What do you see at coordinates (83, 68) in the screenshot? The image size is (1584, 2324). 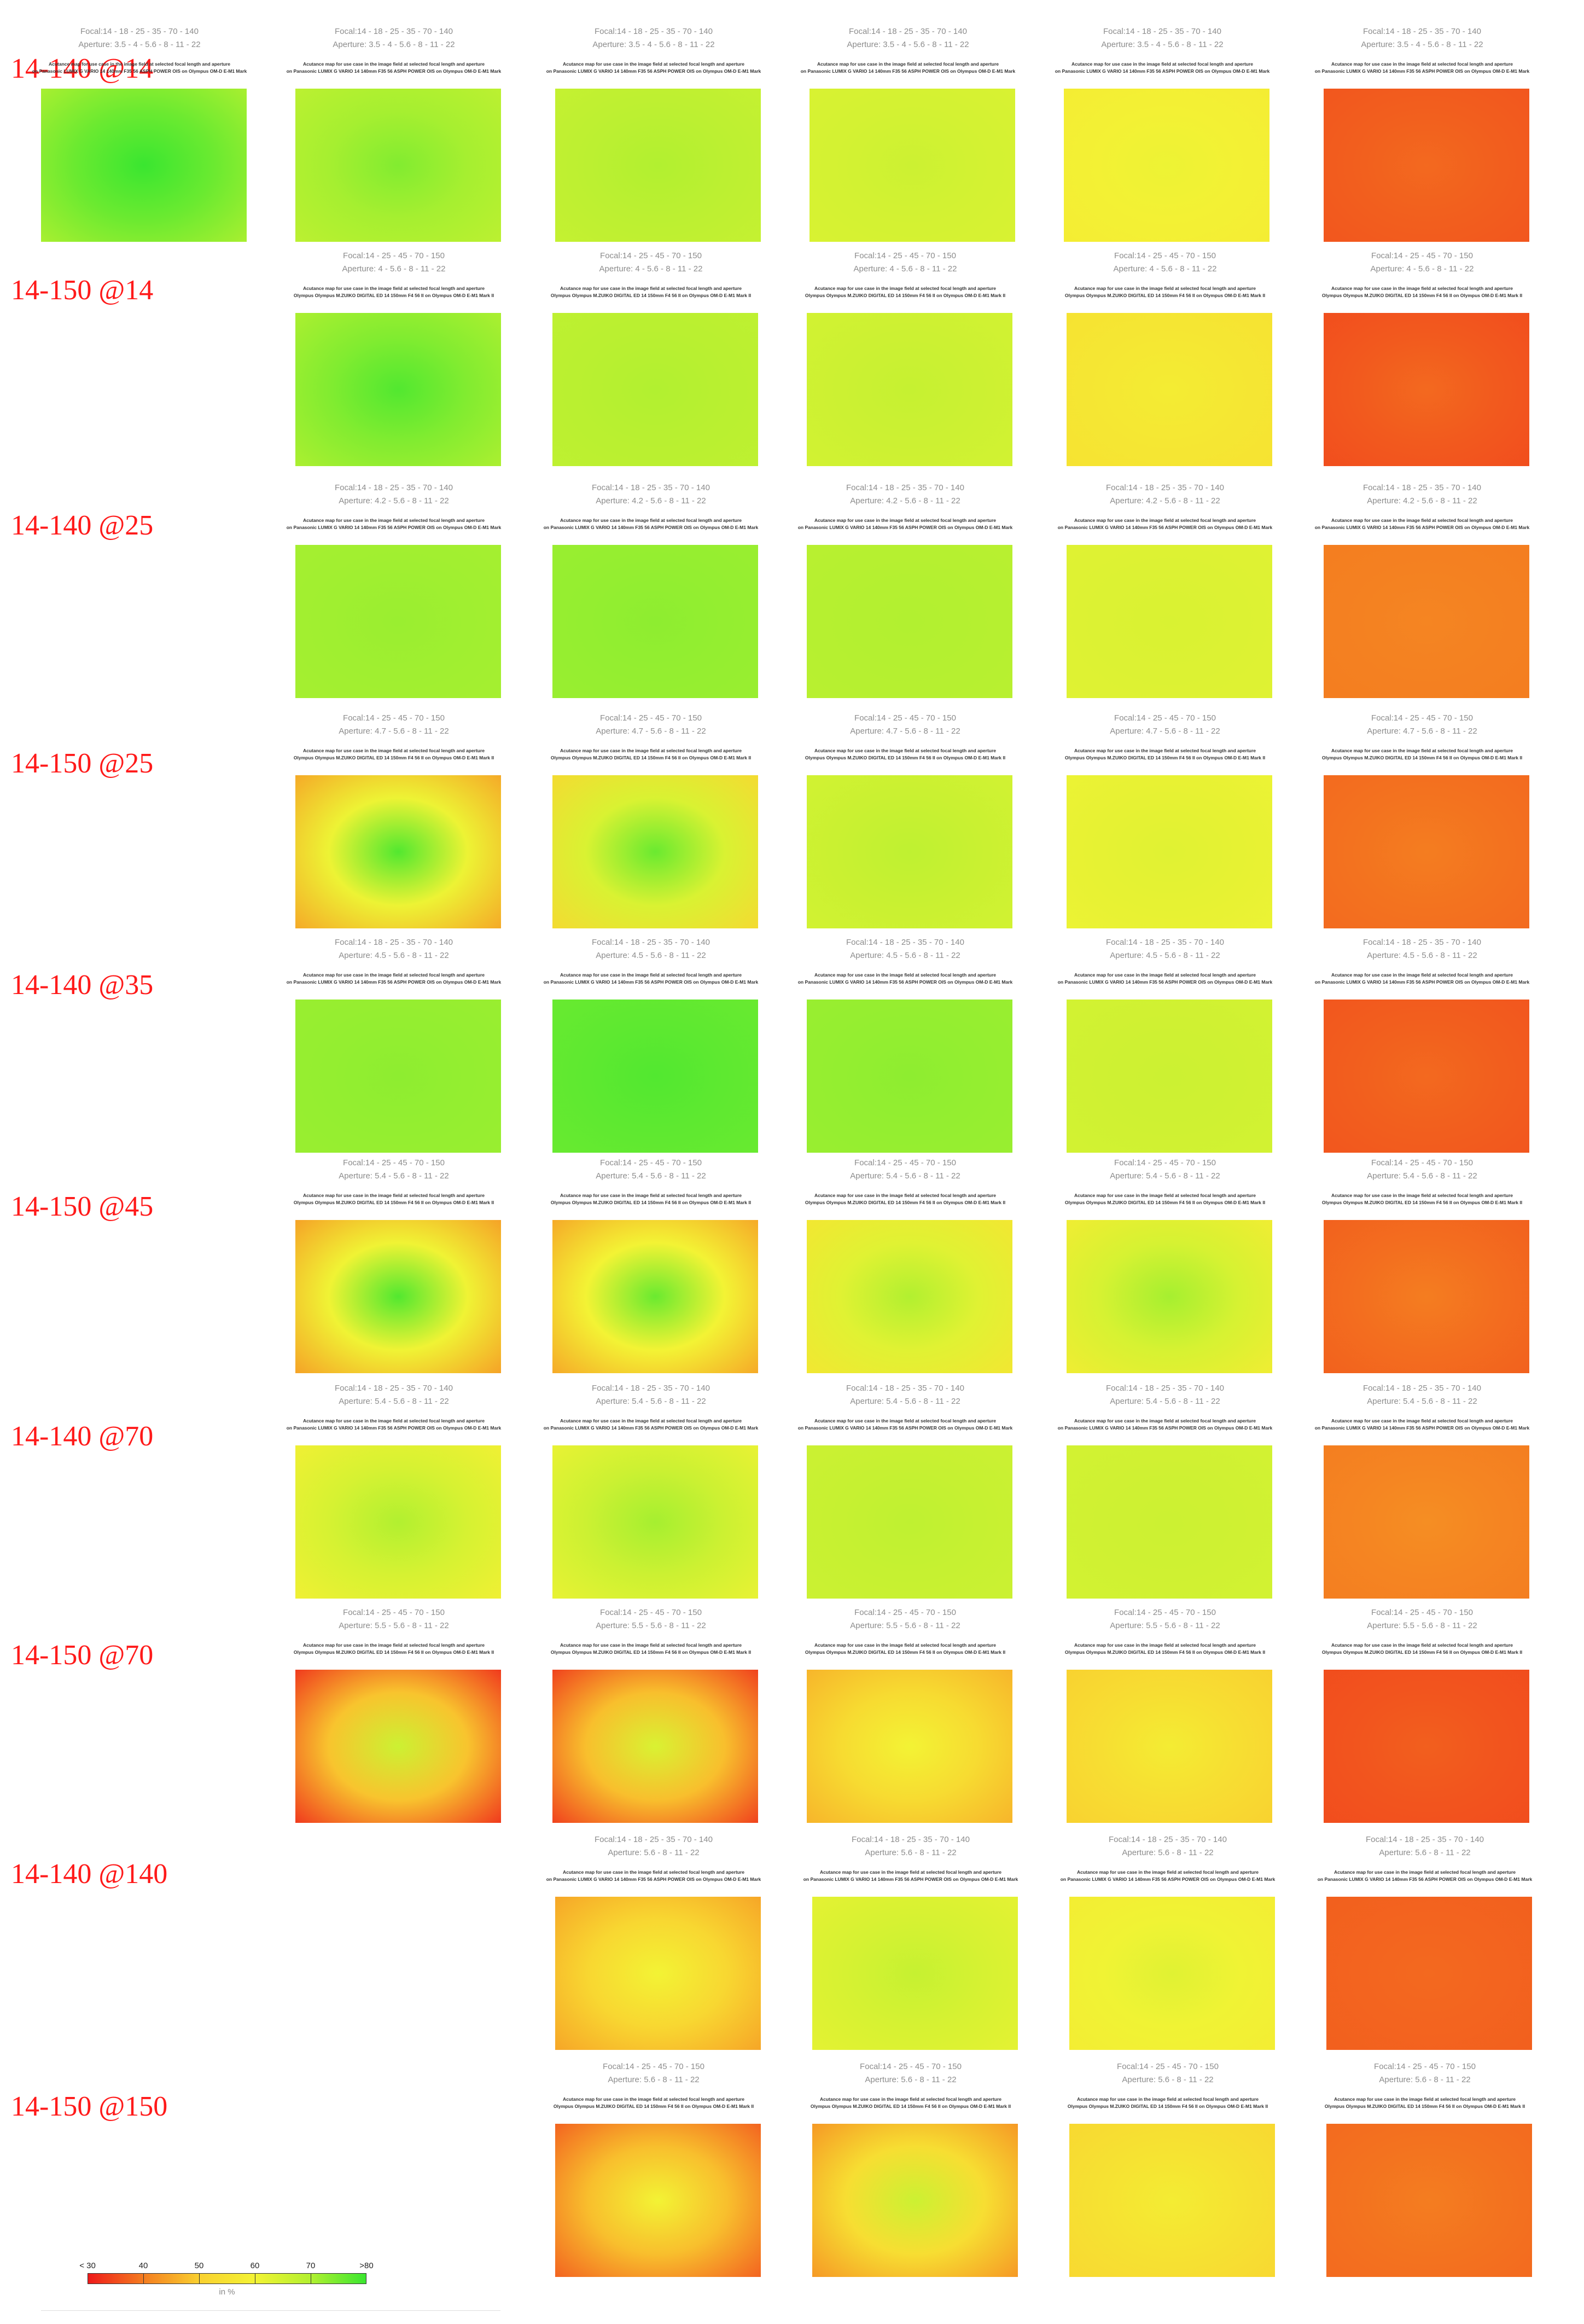 I see `row-label: 14-140 @14` at bounding box center [83, 68].